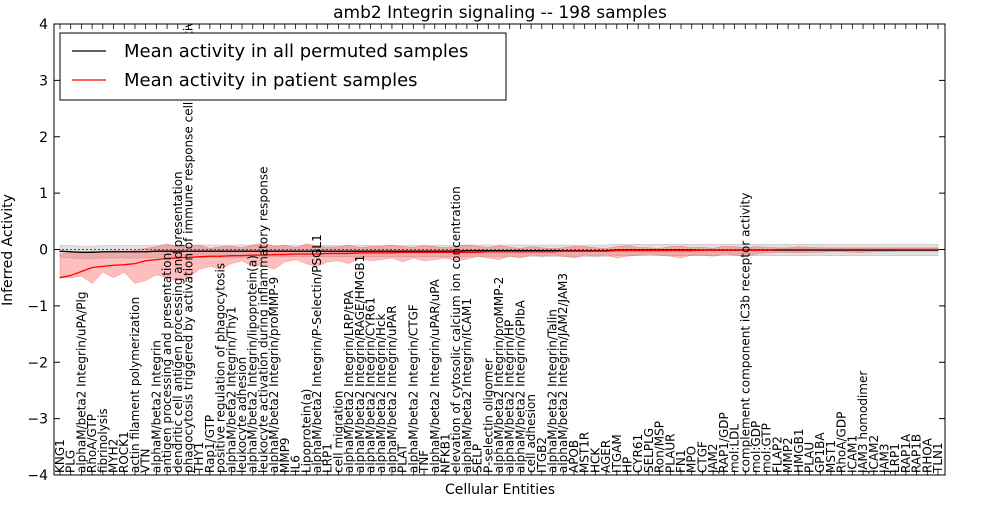 The image size is (1000, 505). Describe the element at coordinates (306, 431) in the screenshot. I see `category-label-23: Lipoprotein(a)` at that location.